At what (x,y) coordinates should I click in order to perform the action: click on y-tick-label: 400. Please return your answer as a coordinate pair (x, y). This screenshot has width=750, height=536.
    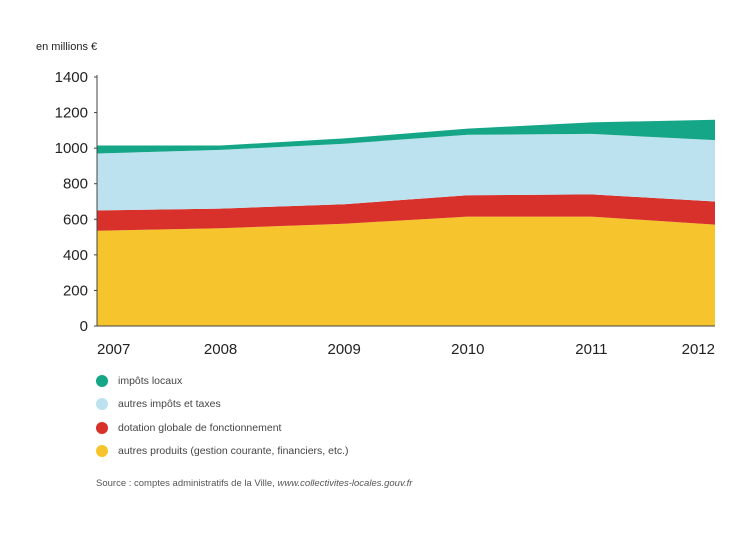
    Looking at the image, I should click on (75, 255).